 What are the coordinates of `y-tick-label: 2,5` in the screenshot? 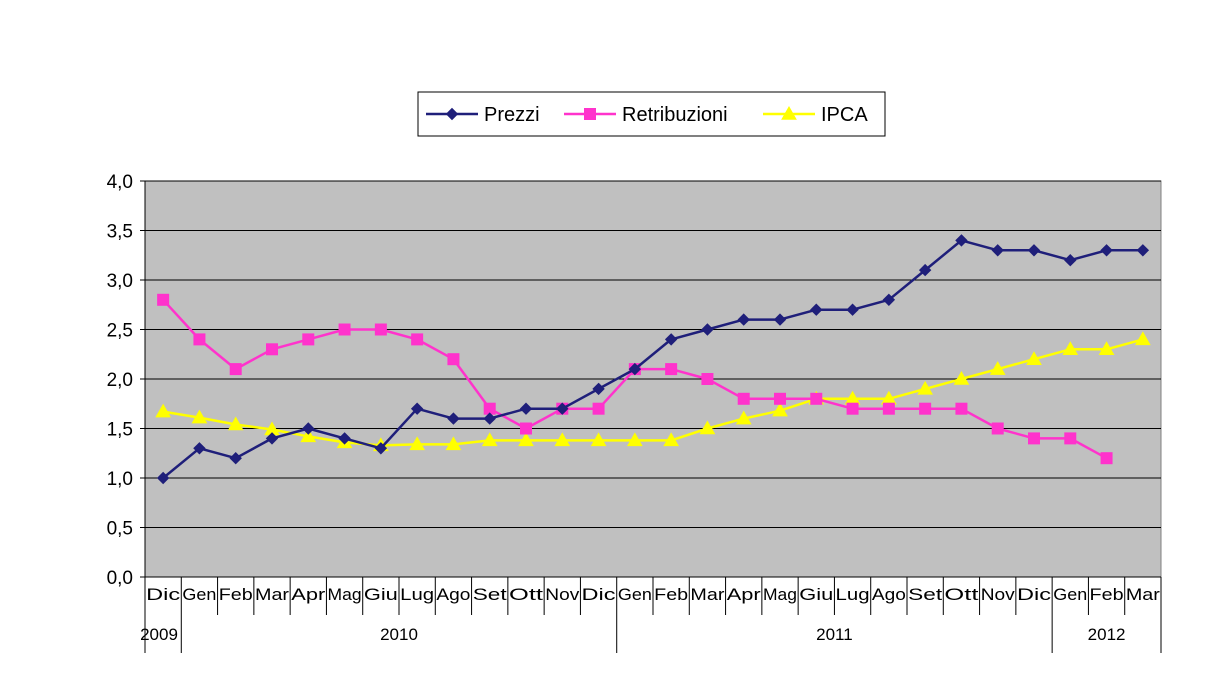 It's located at (120, 331).